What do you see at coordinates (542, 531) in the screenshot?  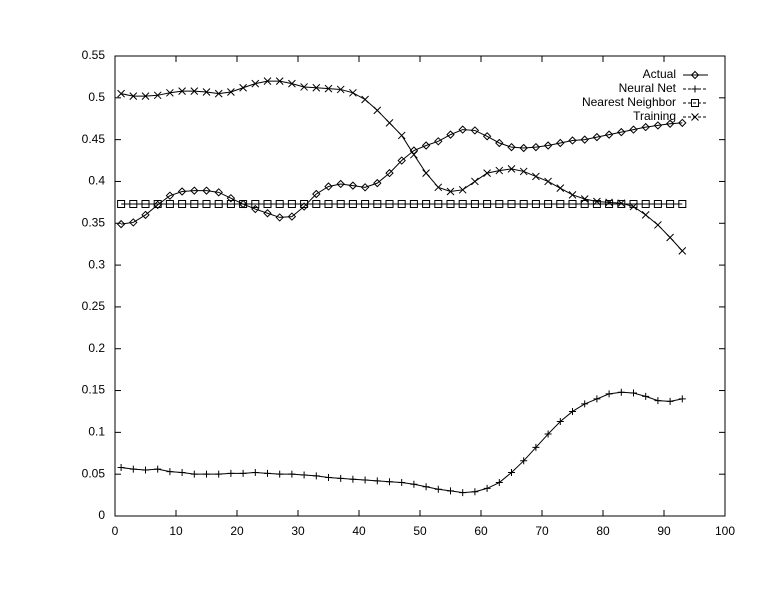 I see `x-tick-label: 70` at bounding box center [542, 531].